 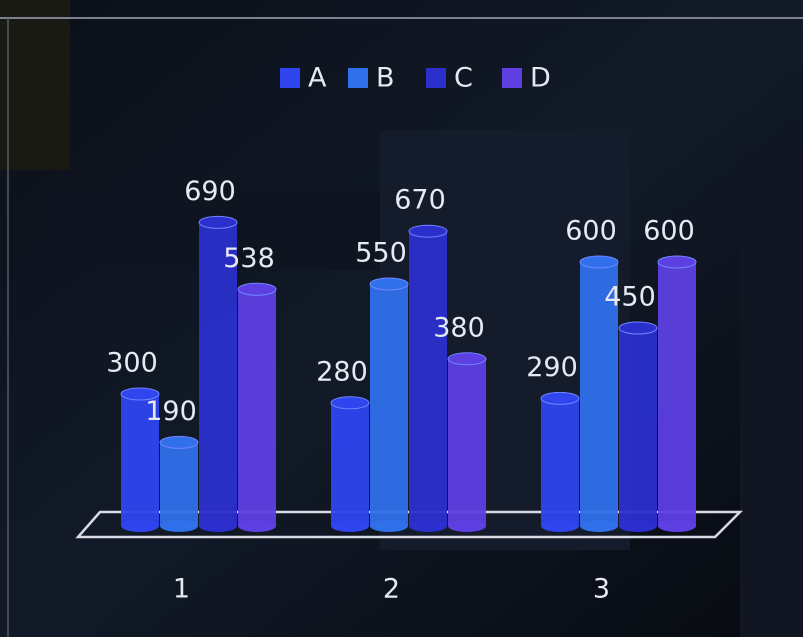 What do you see at coordinates (385, 78) in the screenshot?
I see `legend-label: B` at bounding box center [385, 78].